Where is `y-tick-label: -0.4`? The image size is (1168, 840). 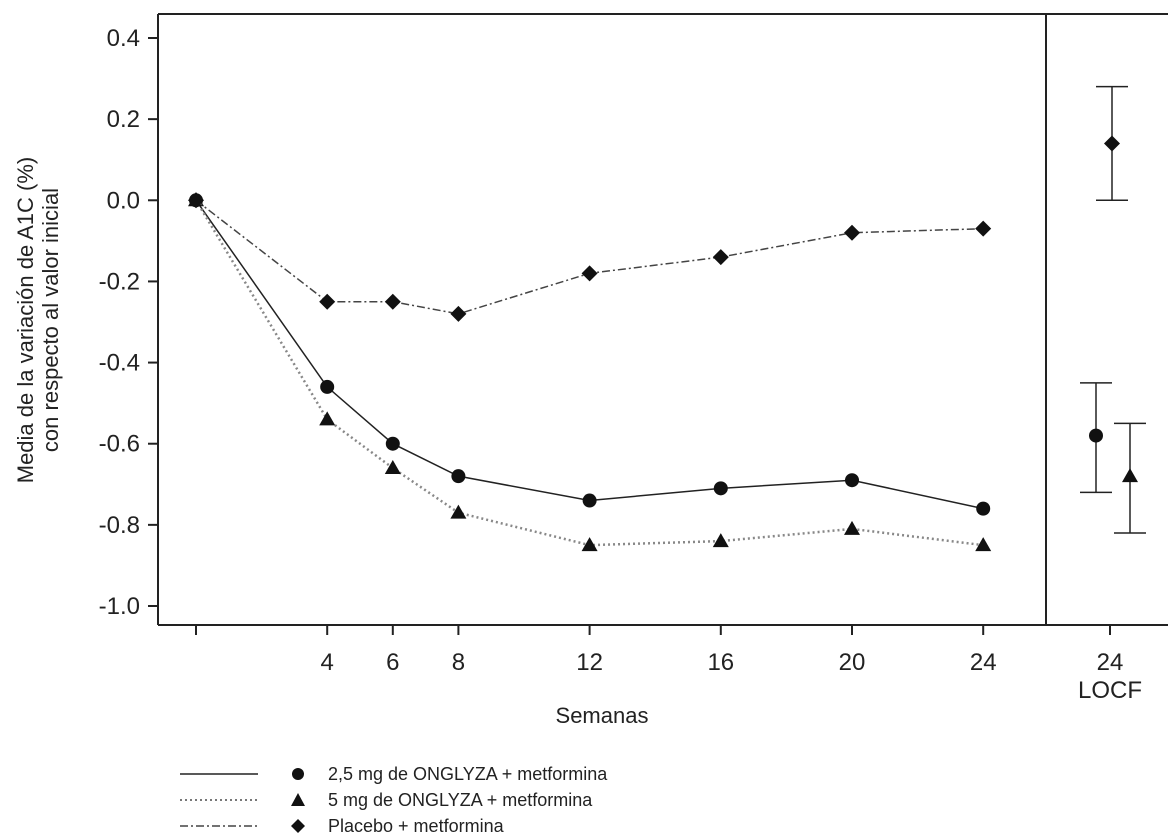 y-tick-label: -0.4 is located at coordinates (119, 363).